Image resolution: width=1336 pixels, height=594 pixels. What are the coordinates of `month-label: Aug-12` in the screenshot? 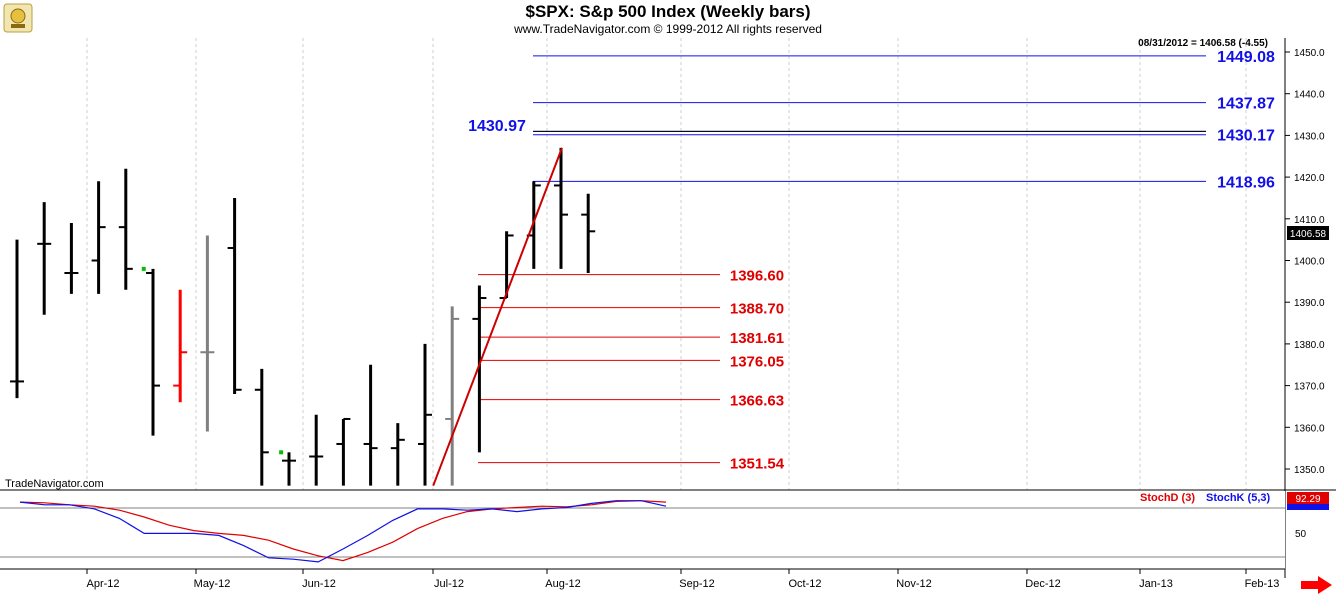 It's located at (562, 584).